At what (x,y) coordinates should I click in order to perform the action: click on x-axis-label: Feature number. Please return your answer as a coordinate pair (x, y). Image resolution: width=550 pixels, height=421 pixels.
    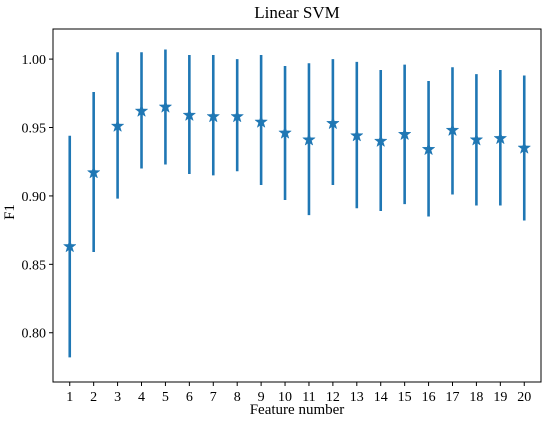
    Looking at the image, I should click on (297, 410).